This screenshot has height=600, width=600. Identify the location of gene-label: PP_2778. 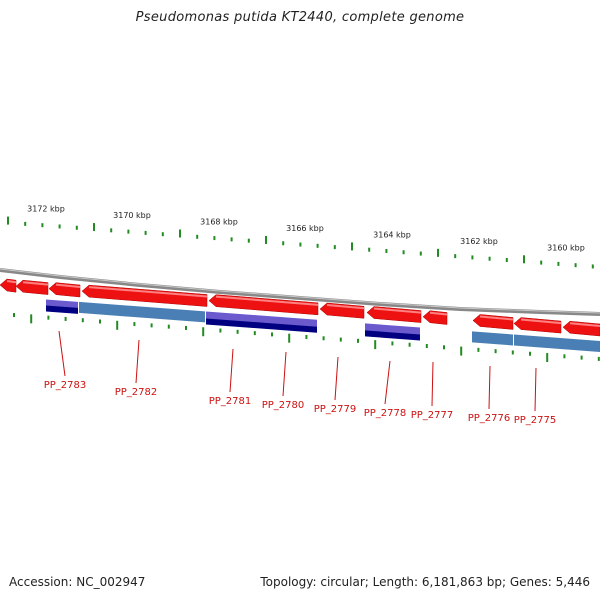
(385, 413).